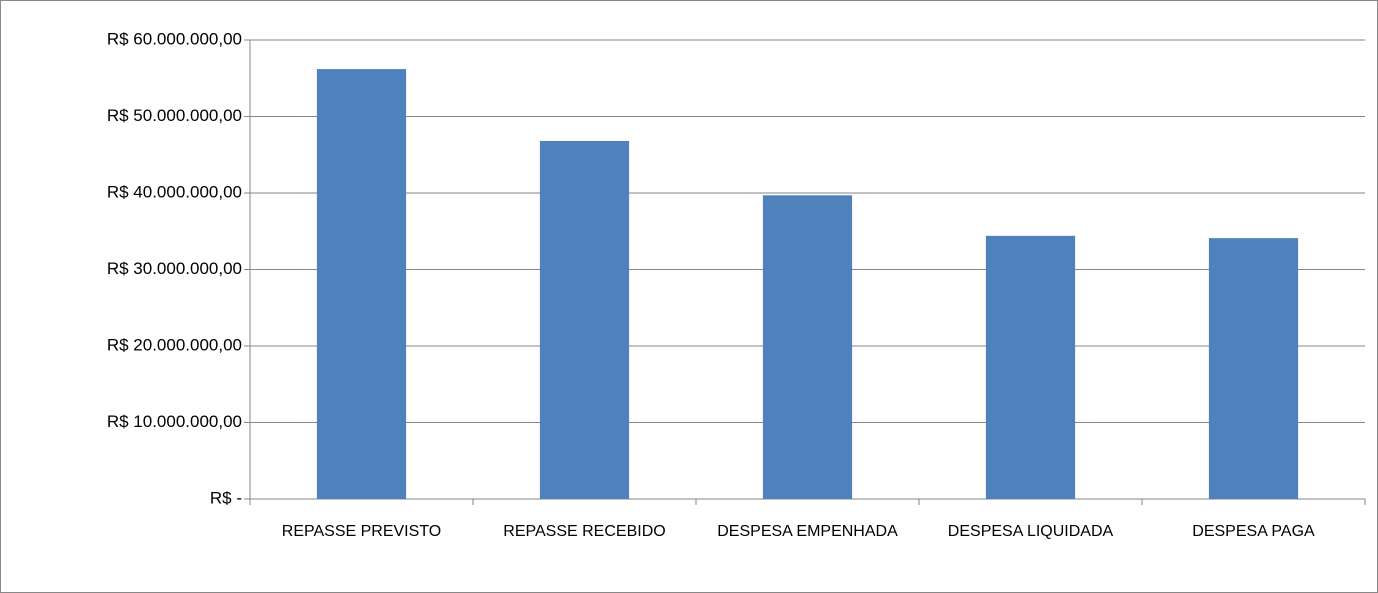  What do you see at coordinates (174, 191) in the screenshot?
I see `y-tick-label: R$ 40.000.000,00` at bounding box center [174, 191].